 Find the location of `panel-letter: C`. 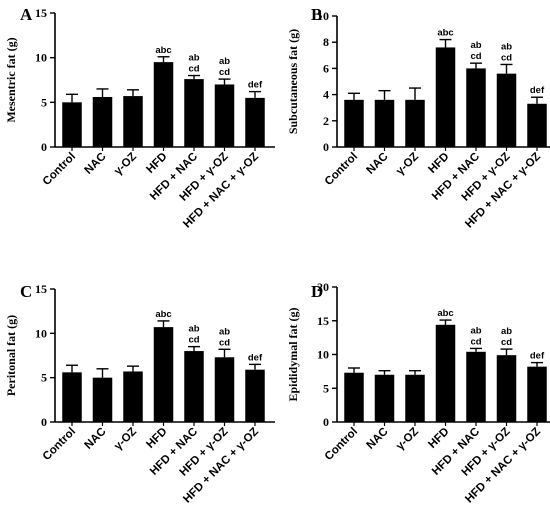

panel-letter: C is located at coordinates (26, 291).